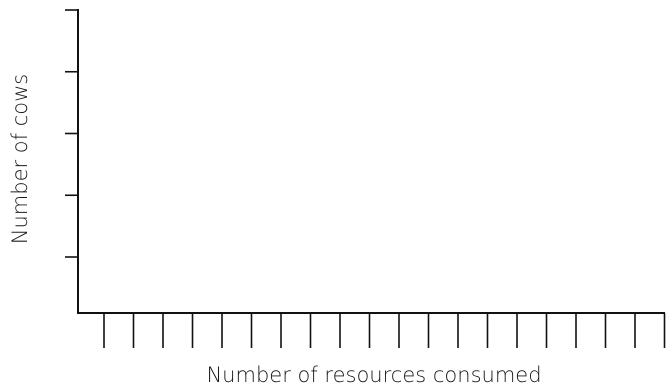  What do you see at coordinates (373, 375) in the screenshot?
I see `x-axis-label: Number of resources consumed` at bounding box center [373, 375].